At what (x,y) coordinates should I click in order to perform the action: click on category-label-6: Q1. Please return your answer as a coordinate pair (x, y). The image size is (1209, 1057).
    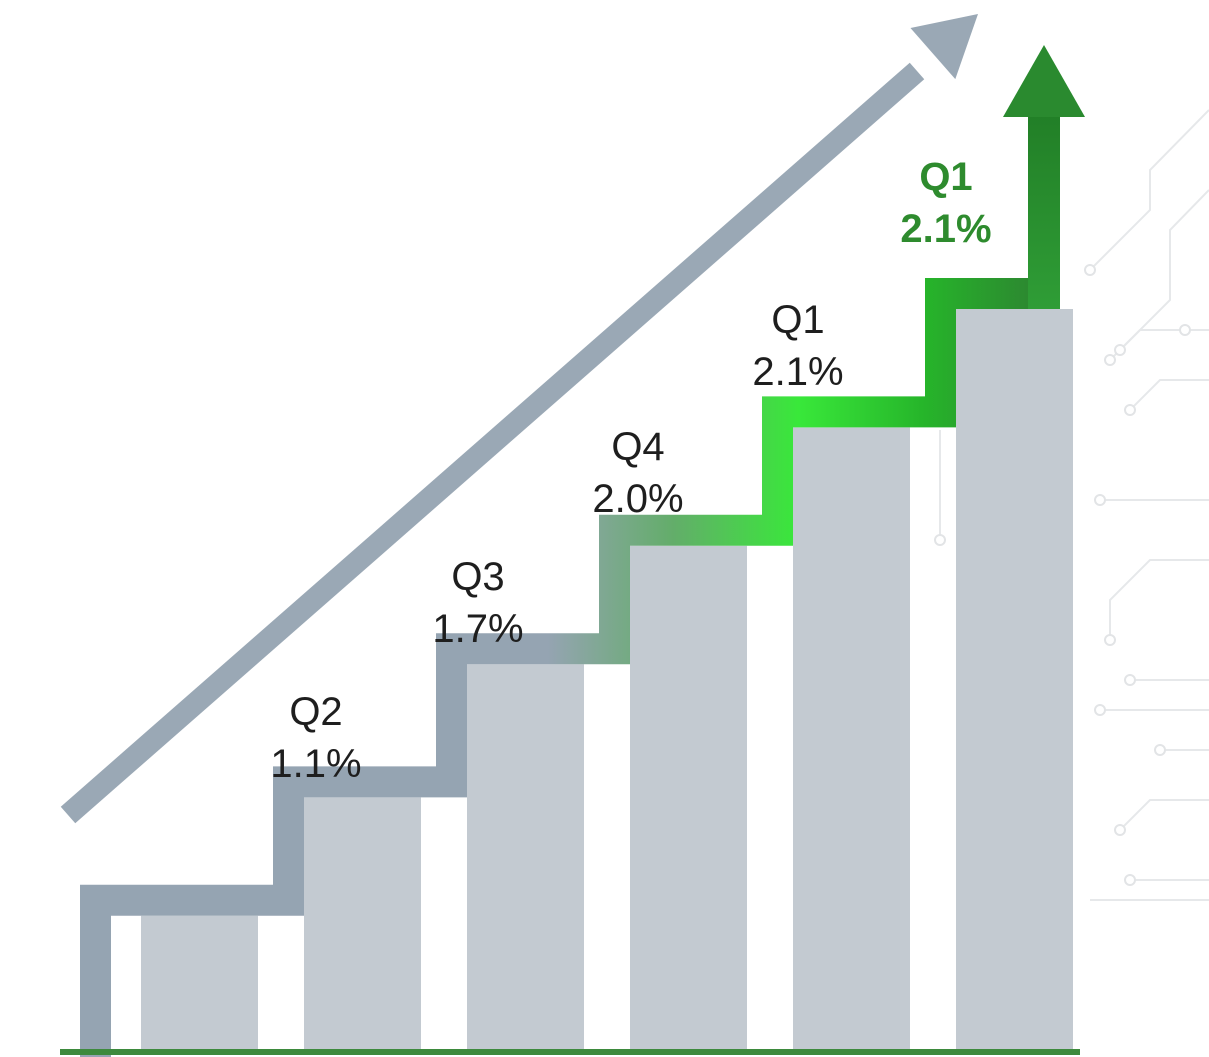
    Looking at the image, I should click on (945, 177).